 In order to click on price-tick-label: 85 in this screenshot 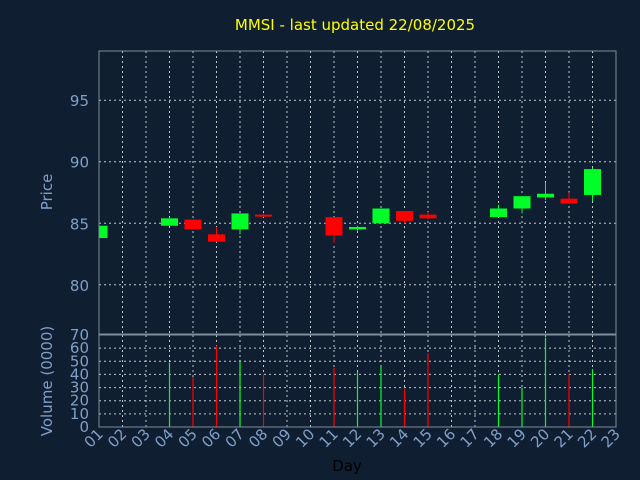, I will do `click(79, 224)`.